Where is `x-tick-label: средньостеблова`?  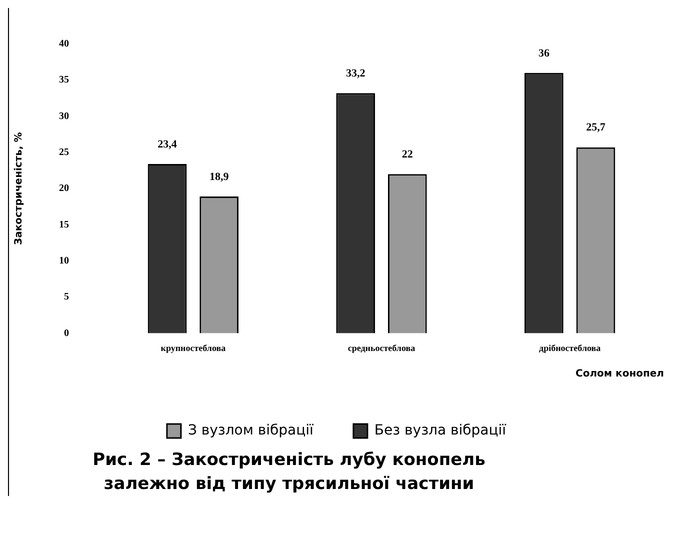
x-tick-label: средньостеблова is located at coordinates (382, 347).